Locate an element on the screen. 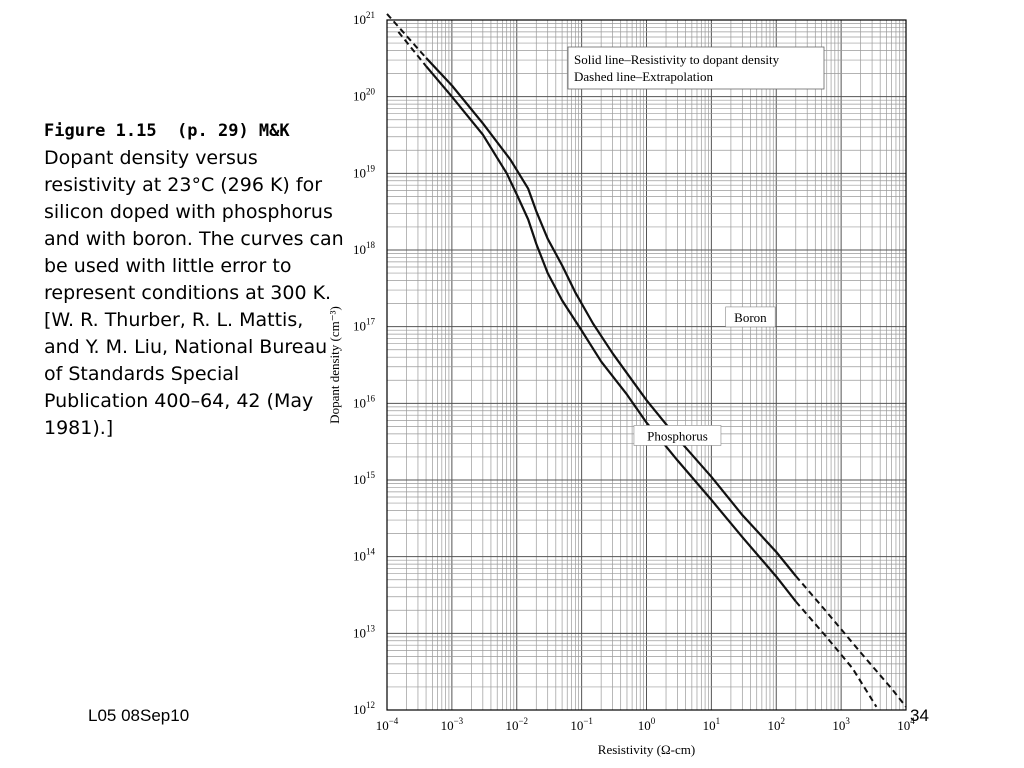  caption-heading: Figure 1.15 (p. 29) M&K is located at coordinates (167, 131).